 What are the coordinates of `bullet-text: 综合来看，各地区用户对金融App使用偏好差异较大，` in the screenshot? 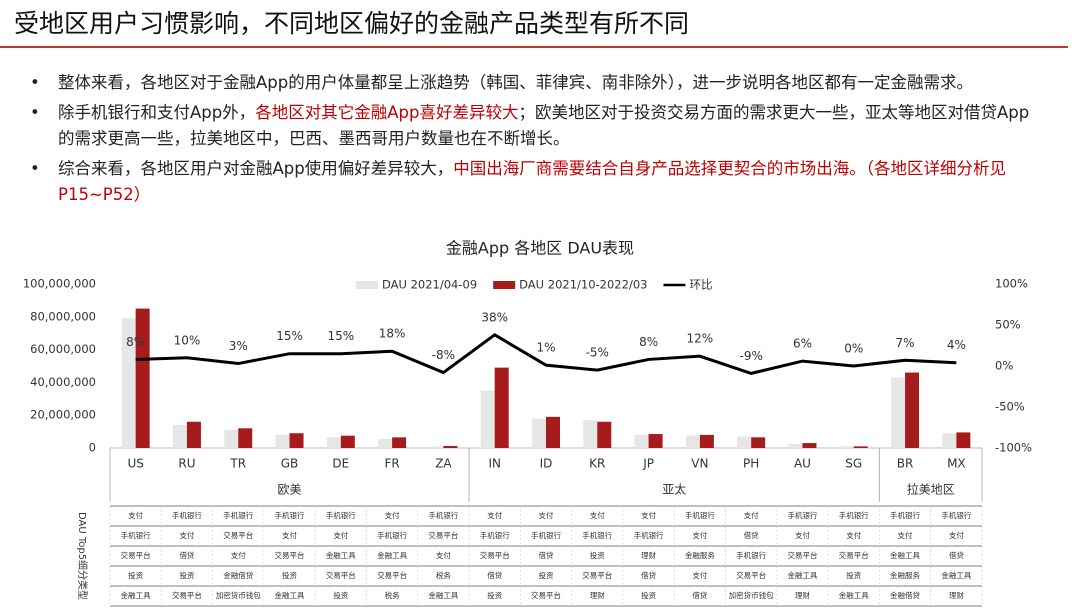 It's located at (256, 168).